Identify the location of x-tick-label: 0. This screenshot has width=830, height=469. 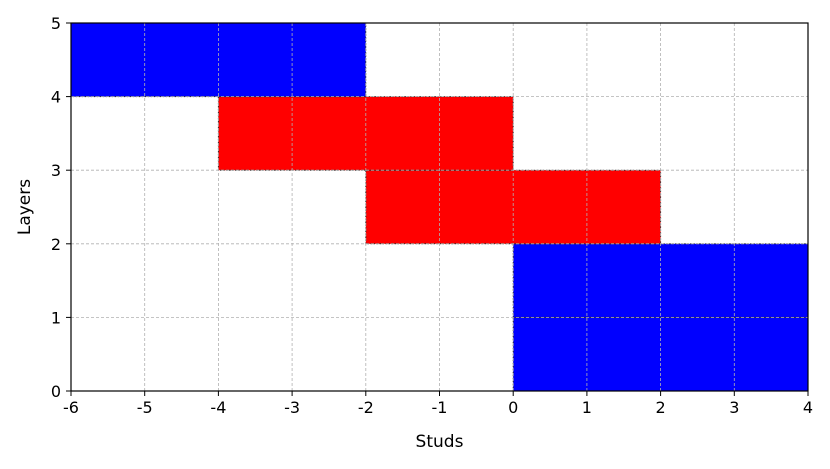
(513, 407).